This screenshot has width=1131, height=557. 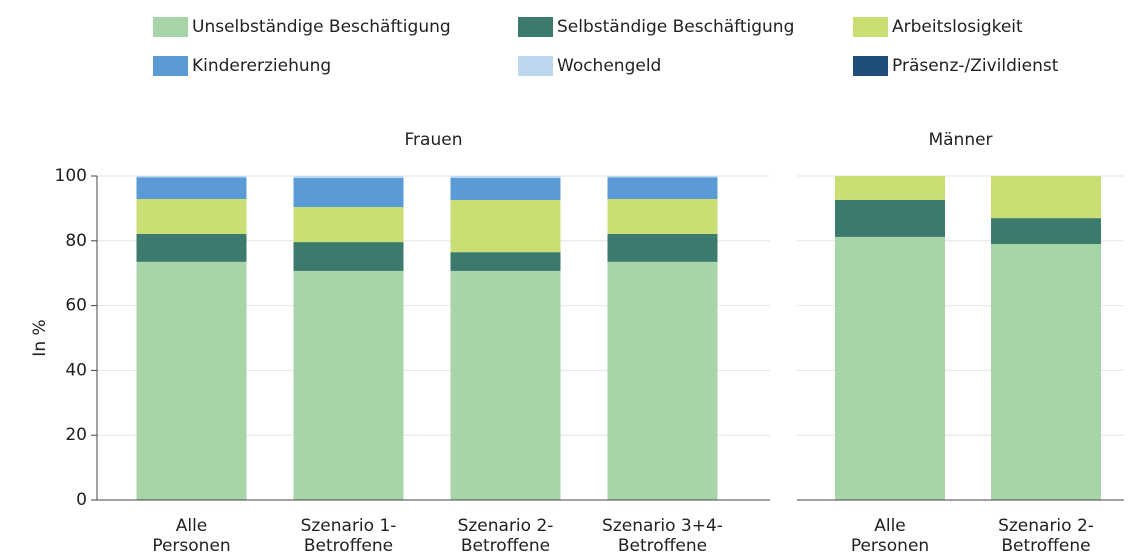 What do you see at coordinates (662, 536) in the screenshot?
I see `x-tick-label: Szenario 3+4-Betroffene` at bounding box center [662, 536].